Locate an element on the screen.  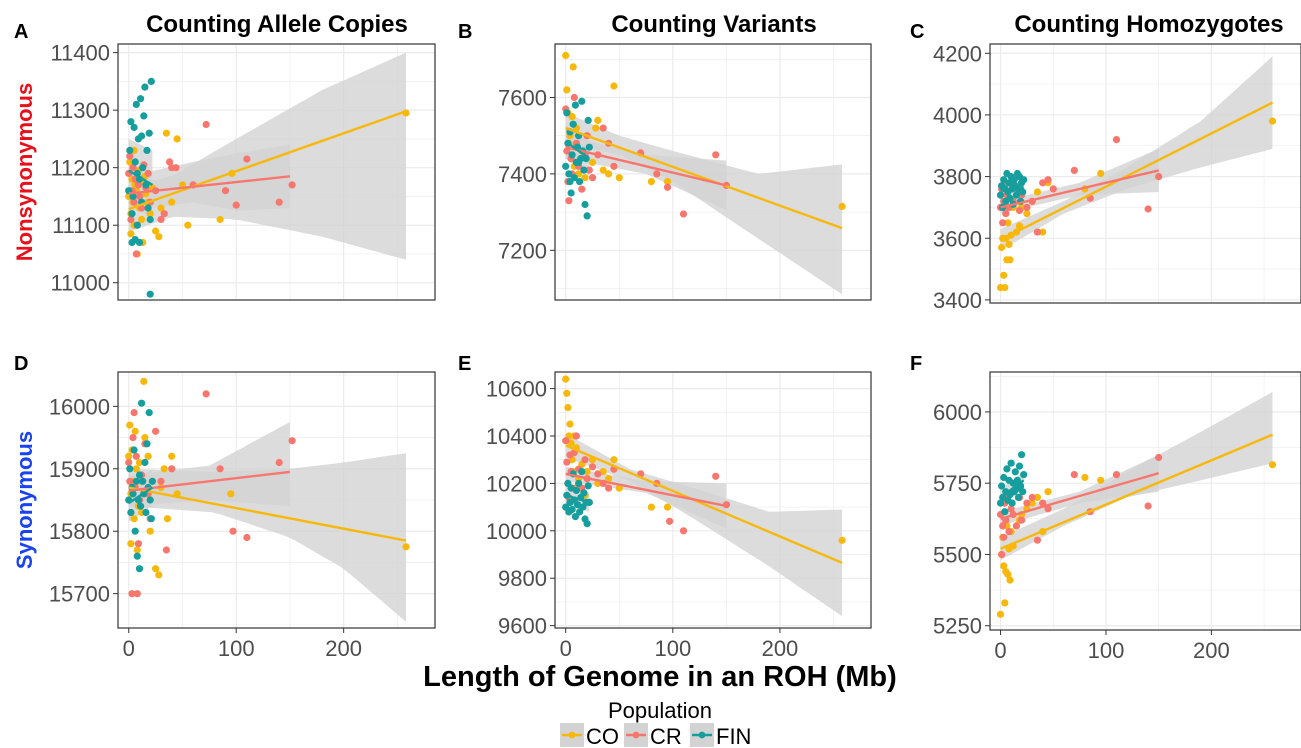
y-tick-label: 3600 is located at coordinates (957, 238).